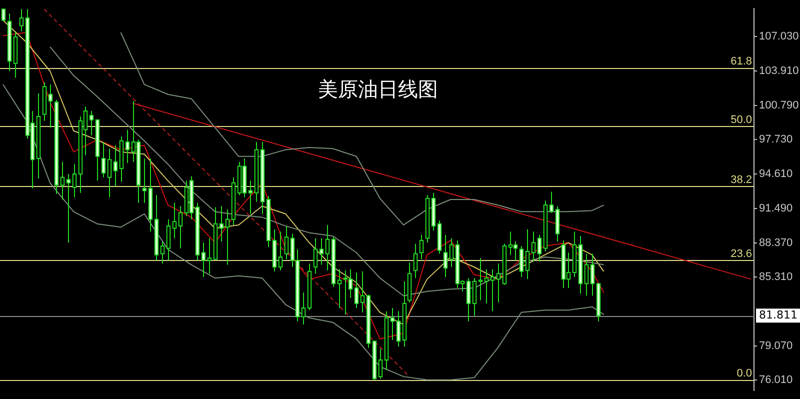  What do you see at coordinates (776, 276) in the screenshot?
I see `y-tick-label: 85.310` at bounding box center [776, 276].